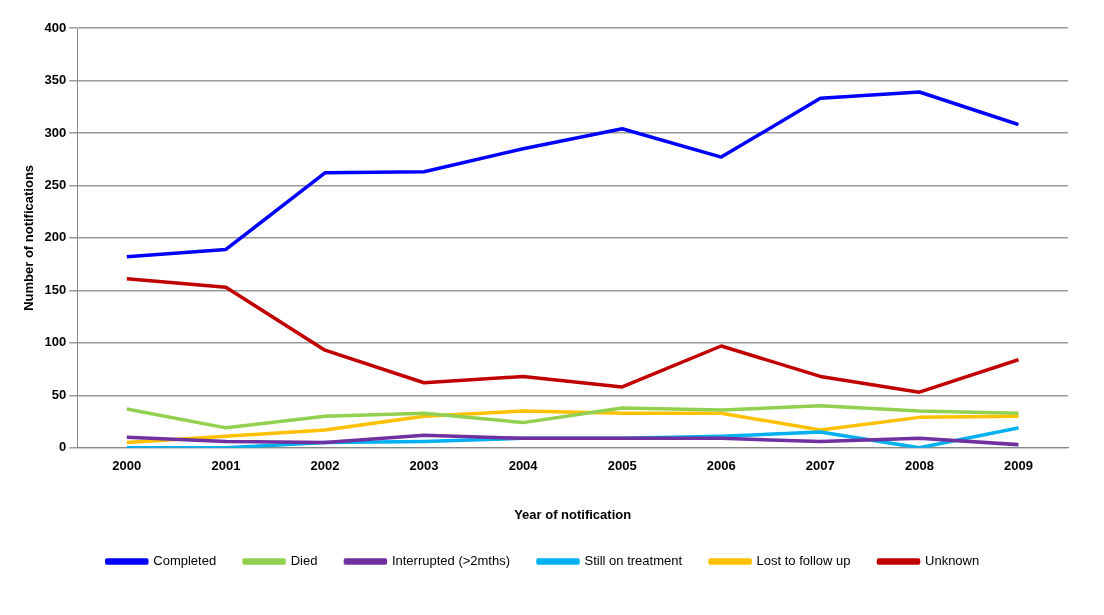  I want to click on x-tick-label: 2003, so click(424, 466).